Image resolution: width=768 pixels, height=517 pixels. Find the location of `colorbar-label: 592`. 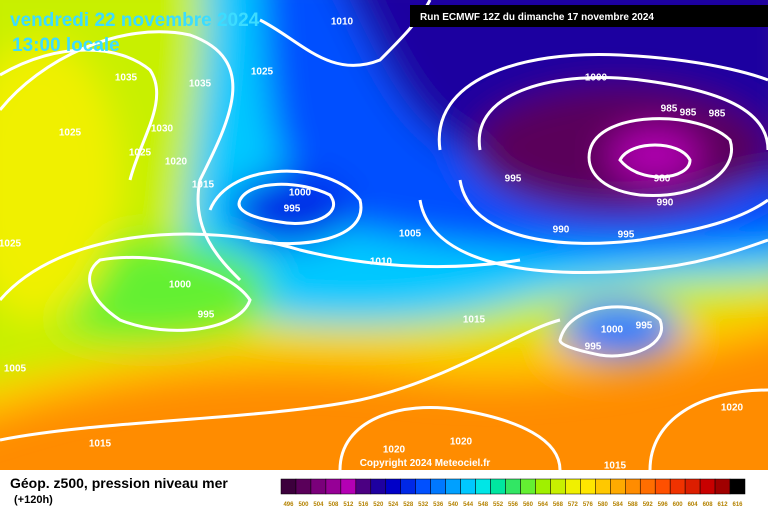

colorbar-label: 592 is located at coordinates (648, 505).